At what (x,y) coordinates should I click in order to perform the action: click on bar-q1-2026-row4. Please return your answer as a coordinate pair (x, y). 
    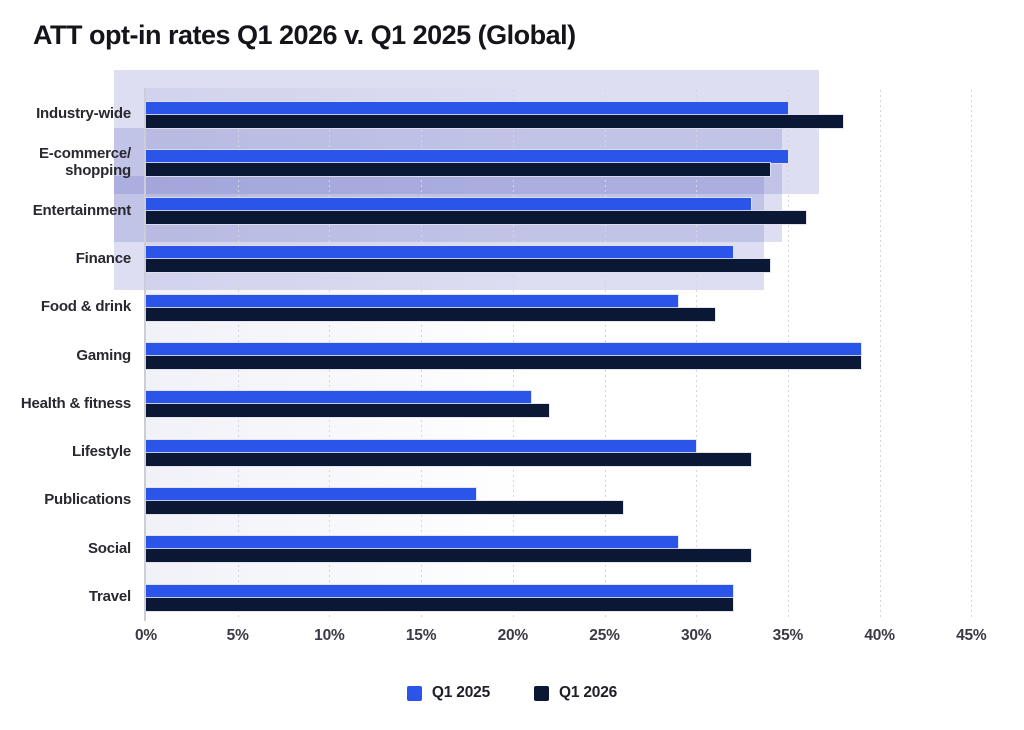
    Looking at the image, I should click on (430, 314).